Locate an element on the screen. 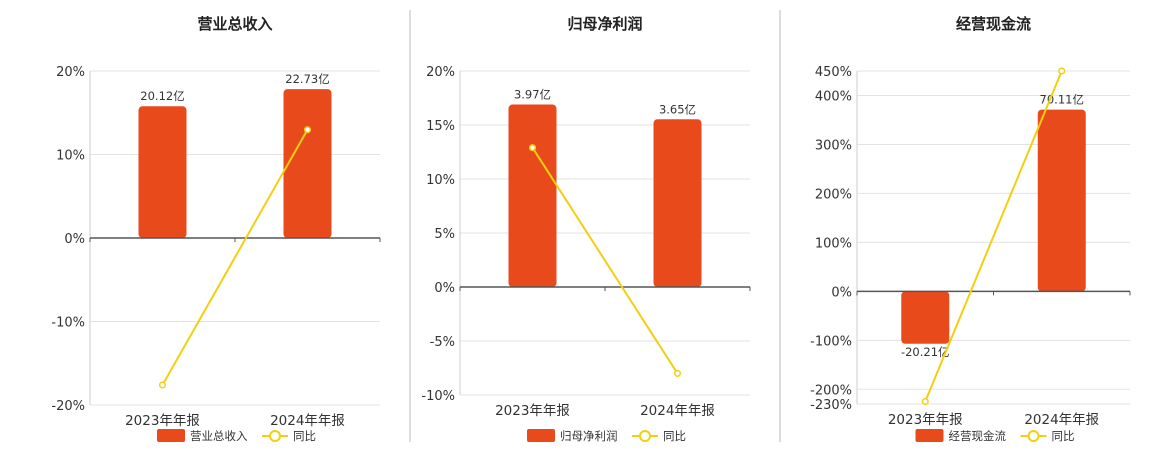  y-tick-label: -200% is located at coordinates (831, 390).